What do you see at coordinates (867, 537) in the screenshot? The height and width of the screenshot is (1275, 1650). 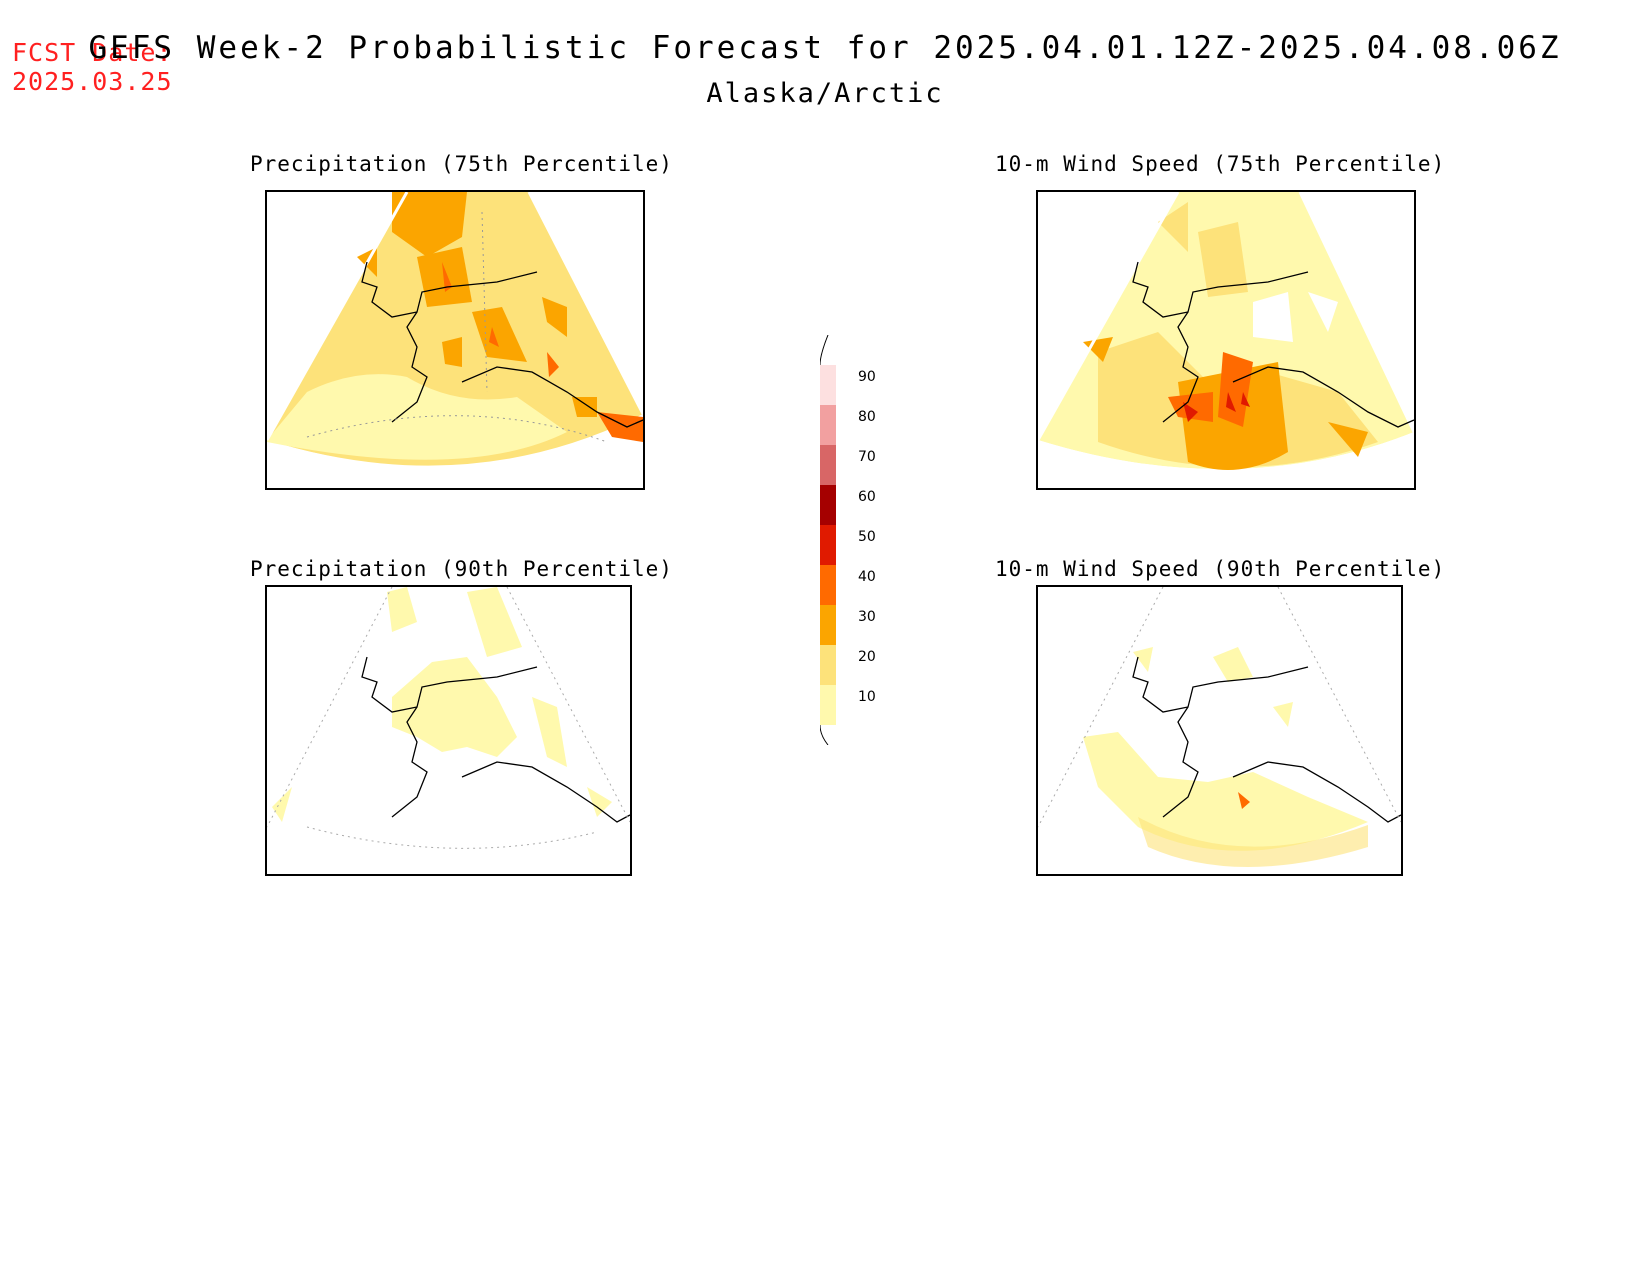 I see `cbar-label-50: 50` at bounding box center [867, 537].